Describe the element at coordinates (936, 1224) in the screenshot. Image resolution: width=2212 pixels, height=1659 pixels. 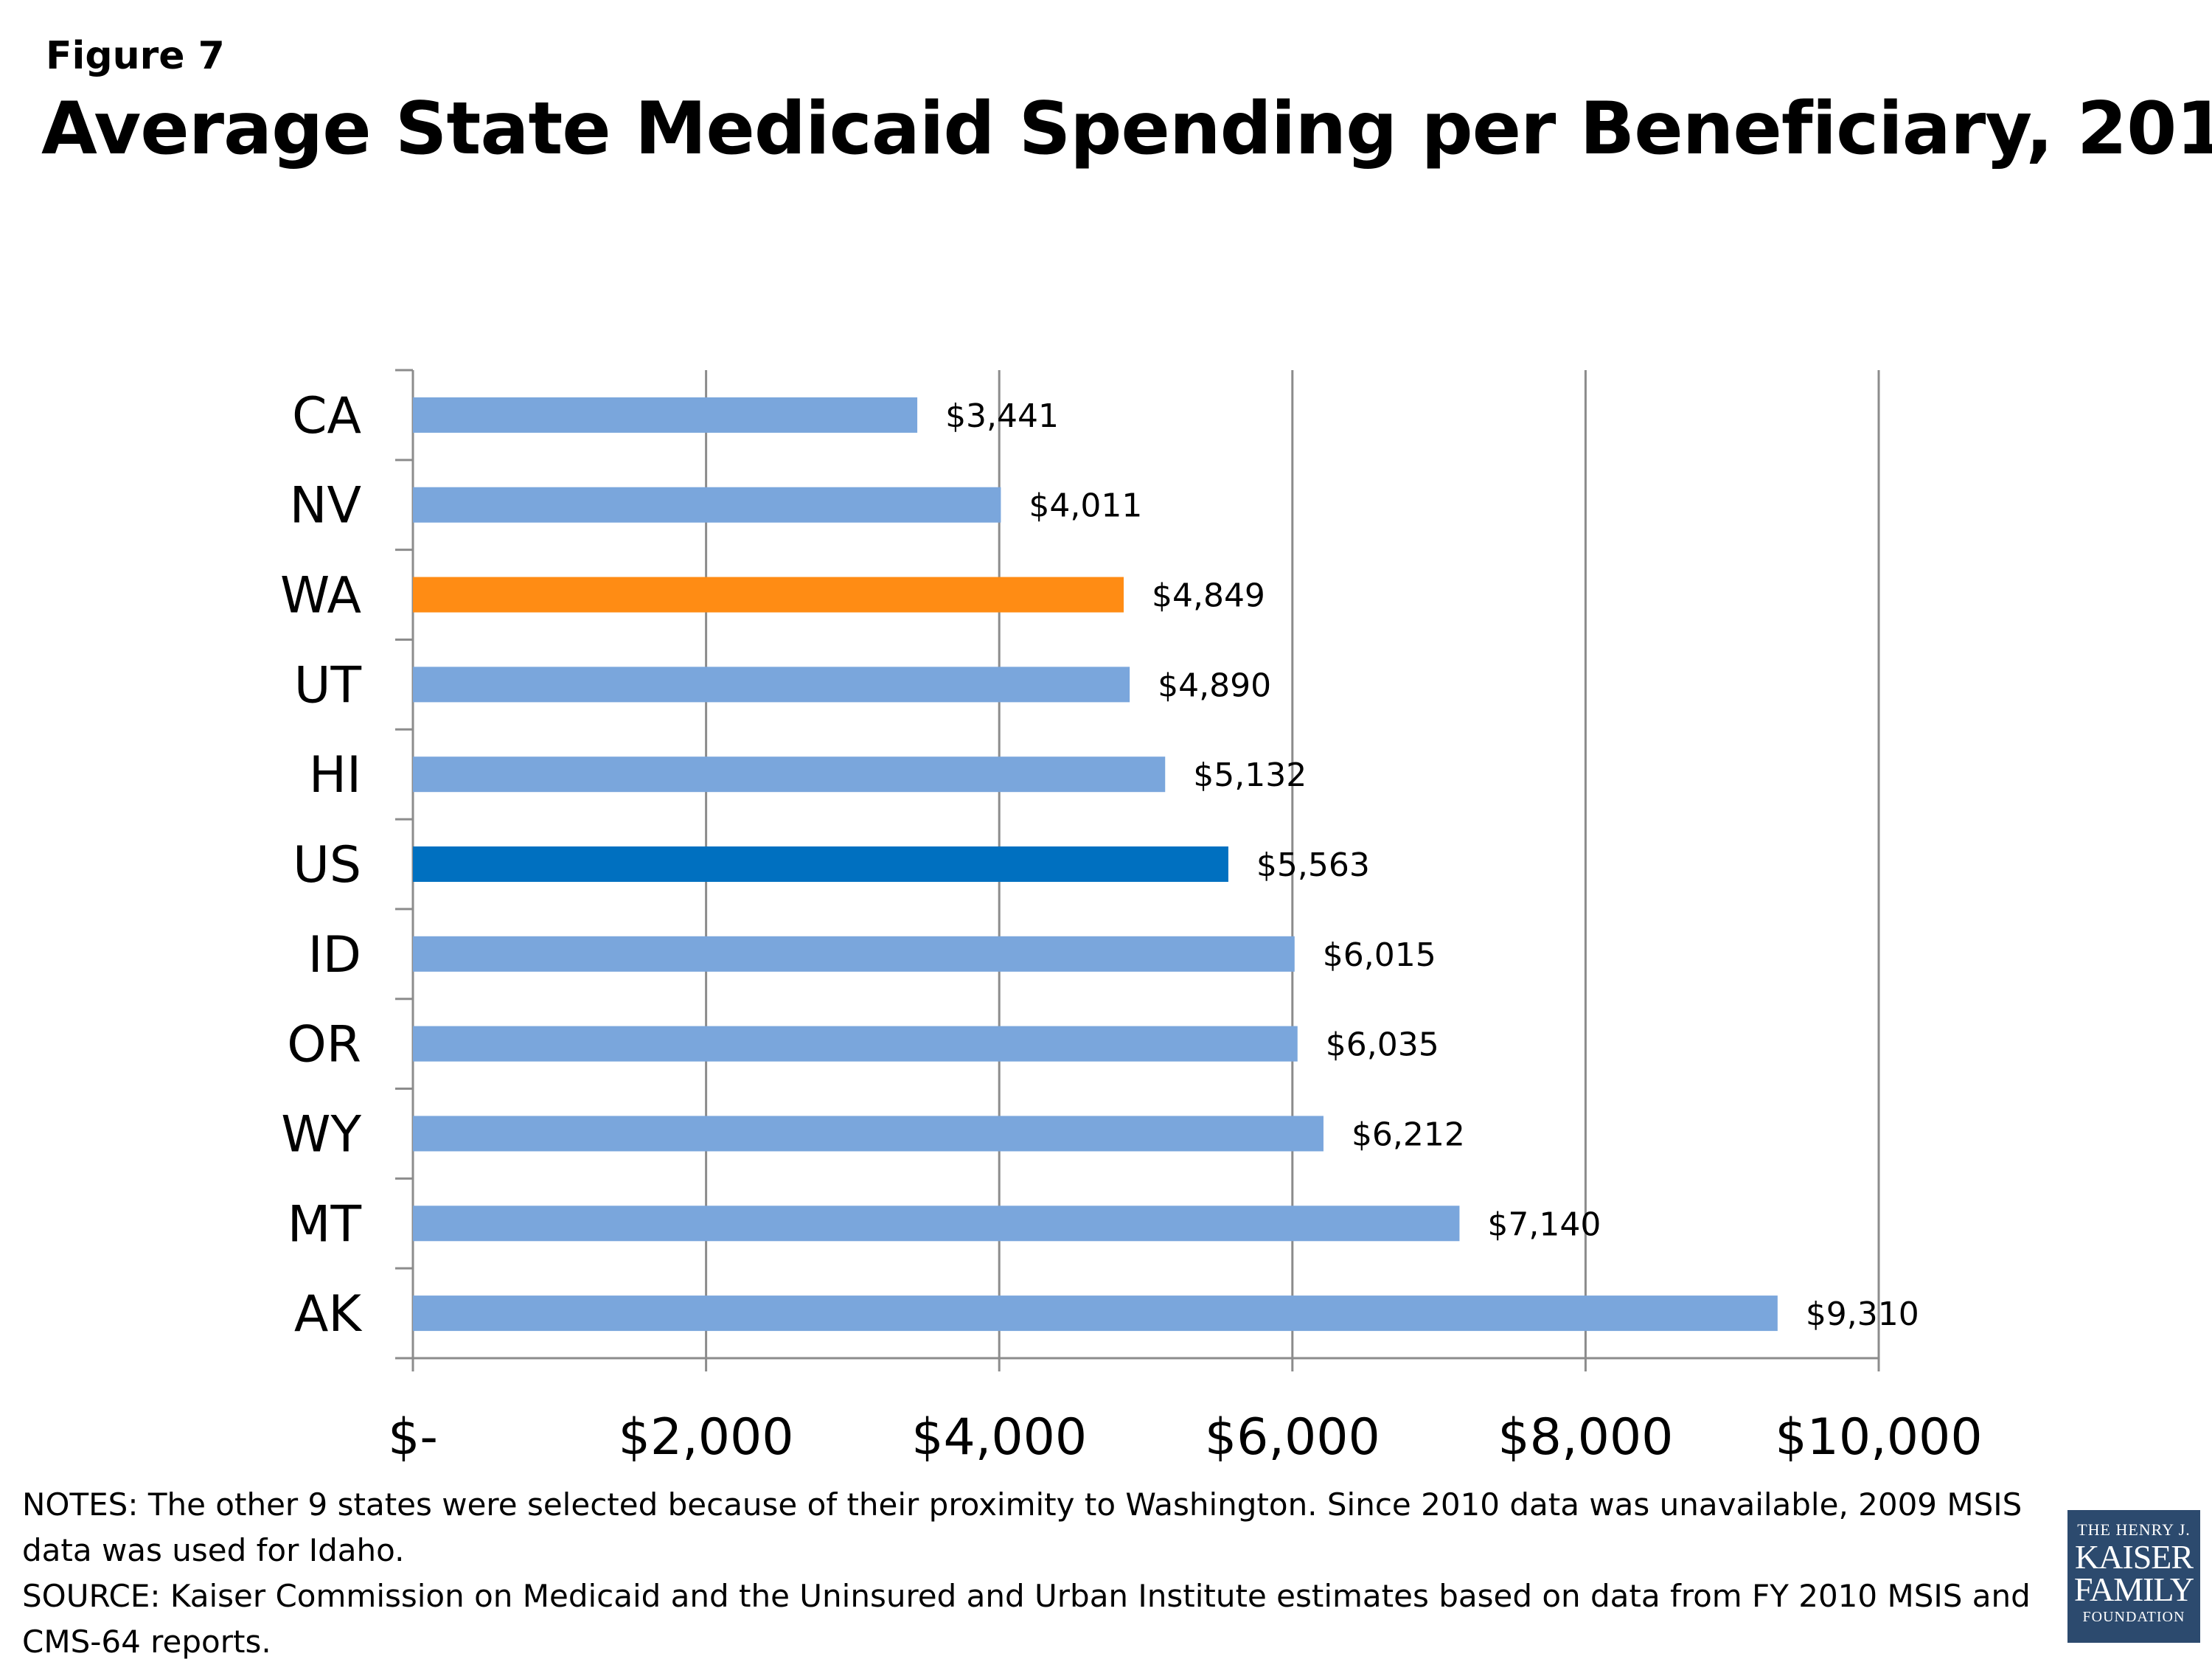
I see `bar-mt` at that location.